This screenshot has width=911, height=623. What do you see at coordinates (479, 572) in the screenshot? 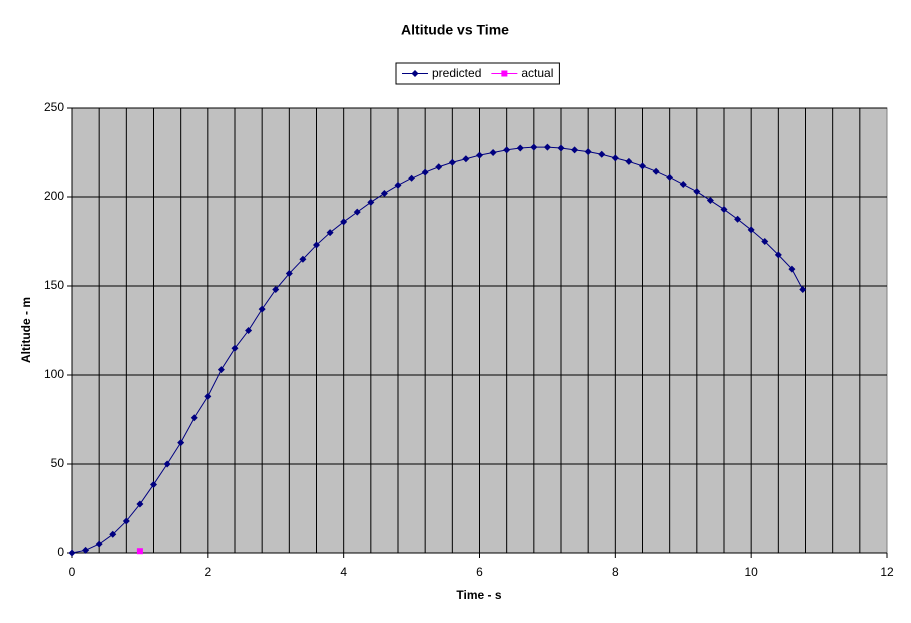
I see `x-tick-label: 6` at bounding box center [479, 572].